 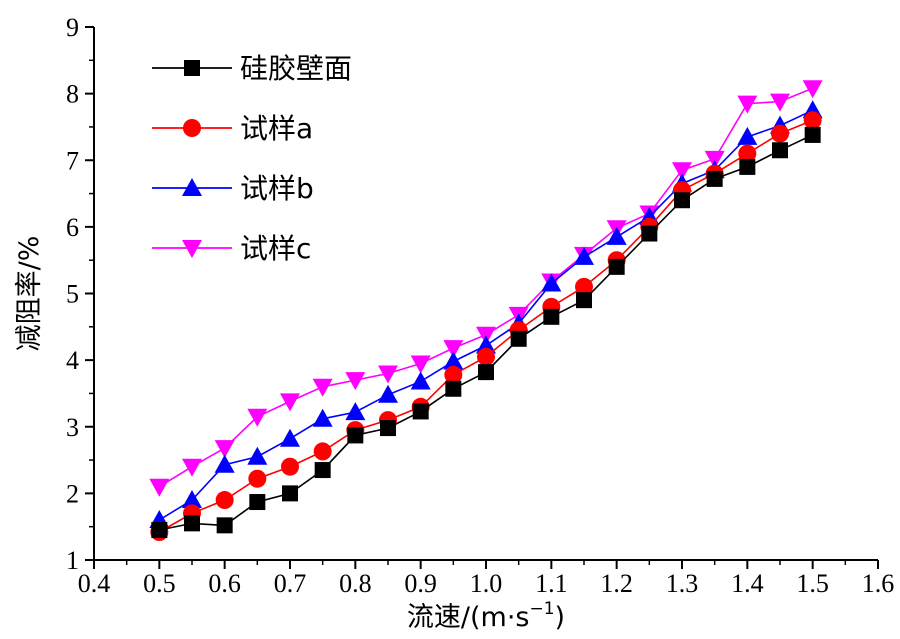 I want to click on legend-entry: 硅胶壁面, so click(x=252, y=68).